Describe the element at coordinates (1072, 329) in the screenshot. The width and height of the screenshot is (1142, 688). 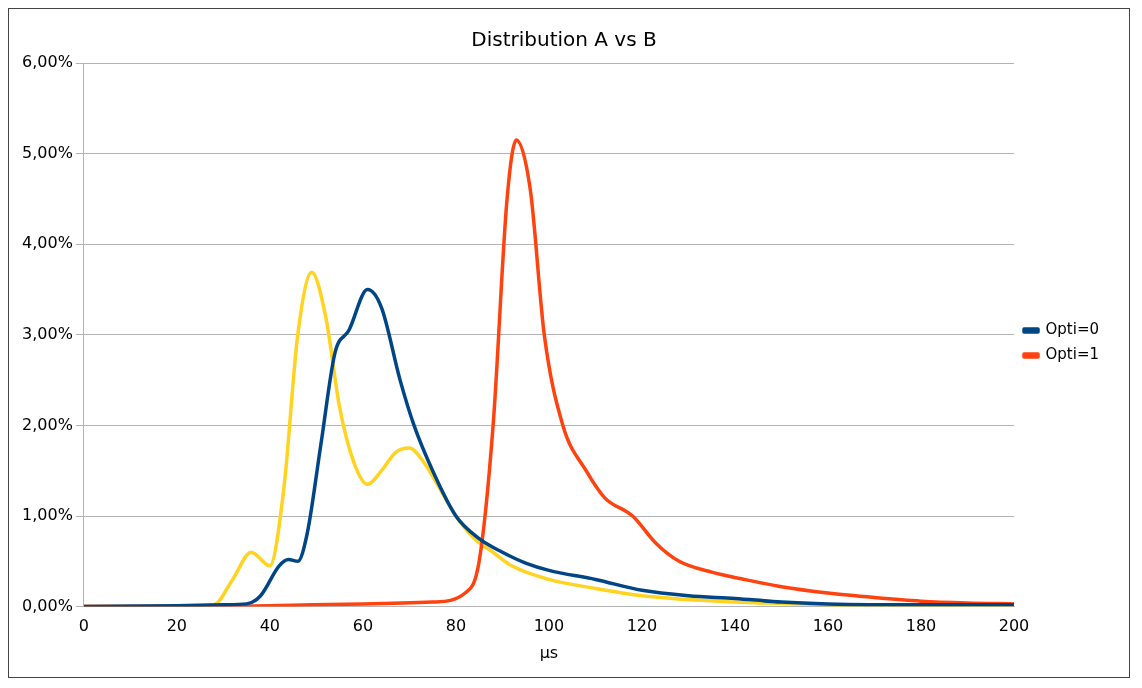
I see `legend-label: Opti=0` at that location.